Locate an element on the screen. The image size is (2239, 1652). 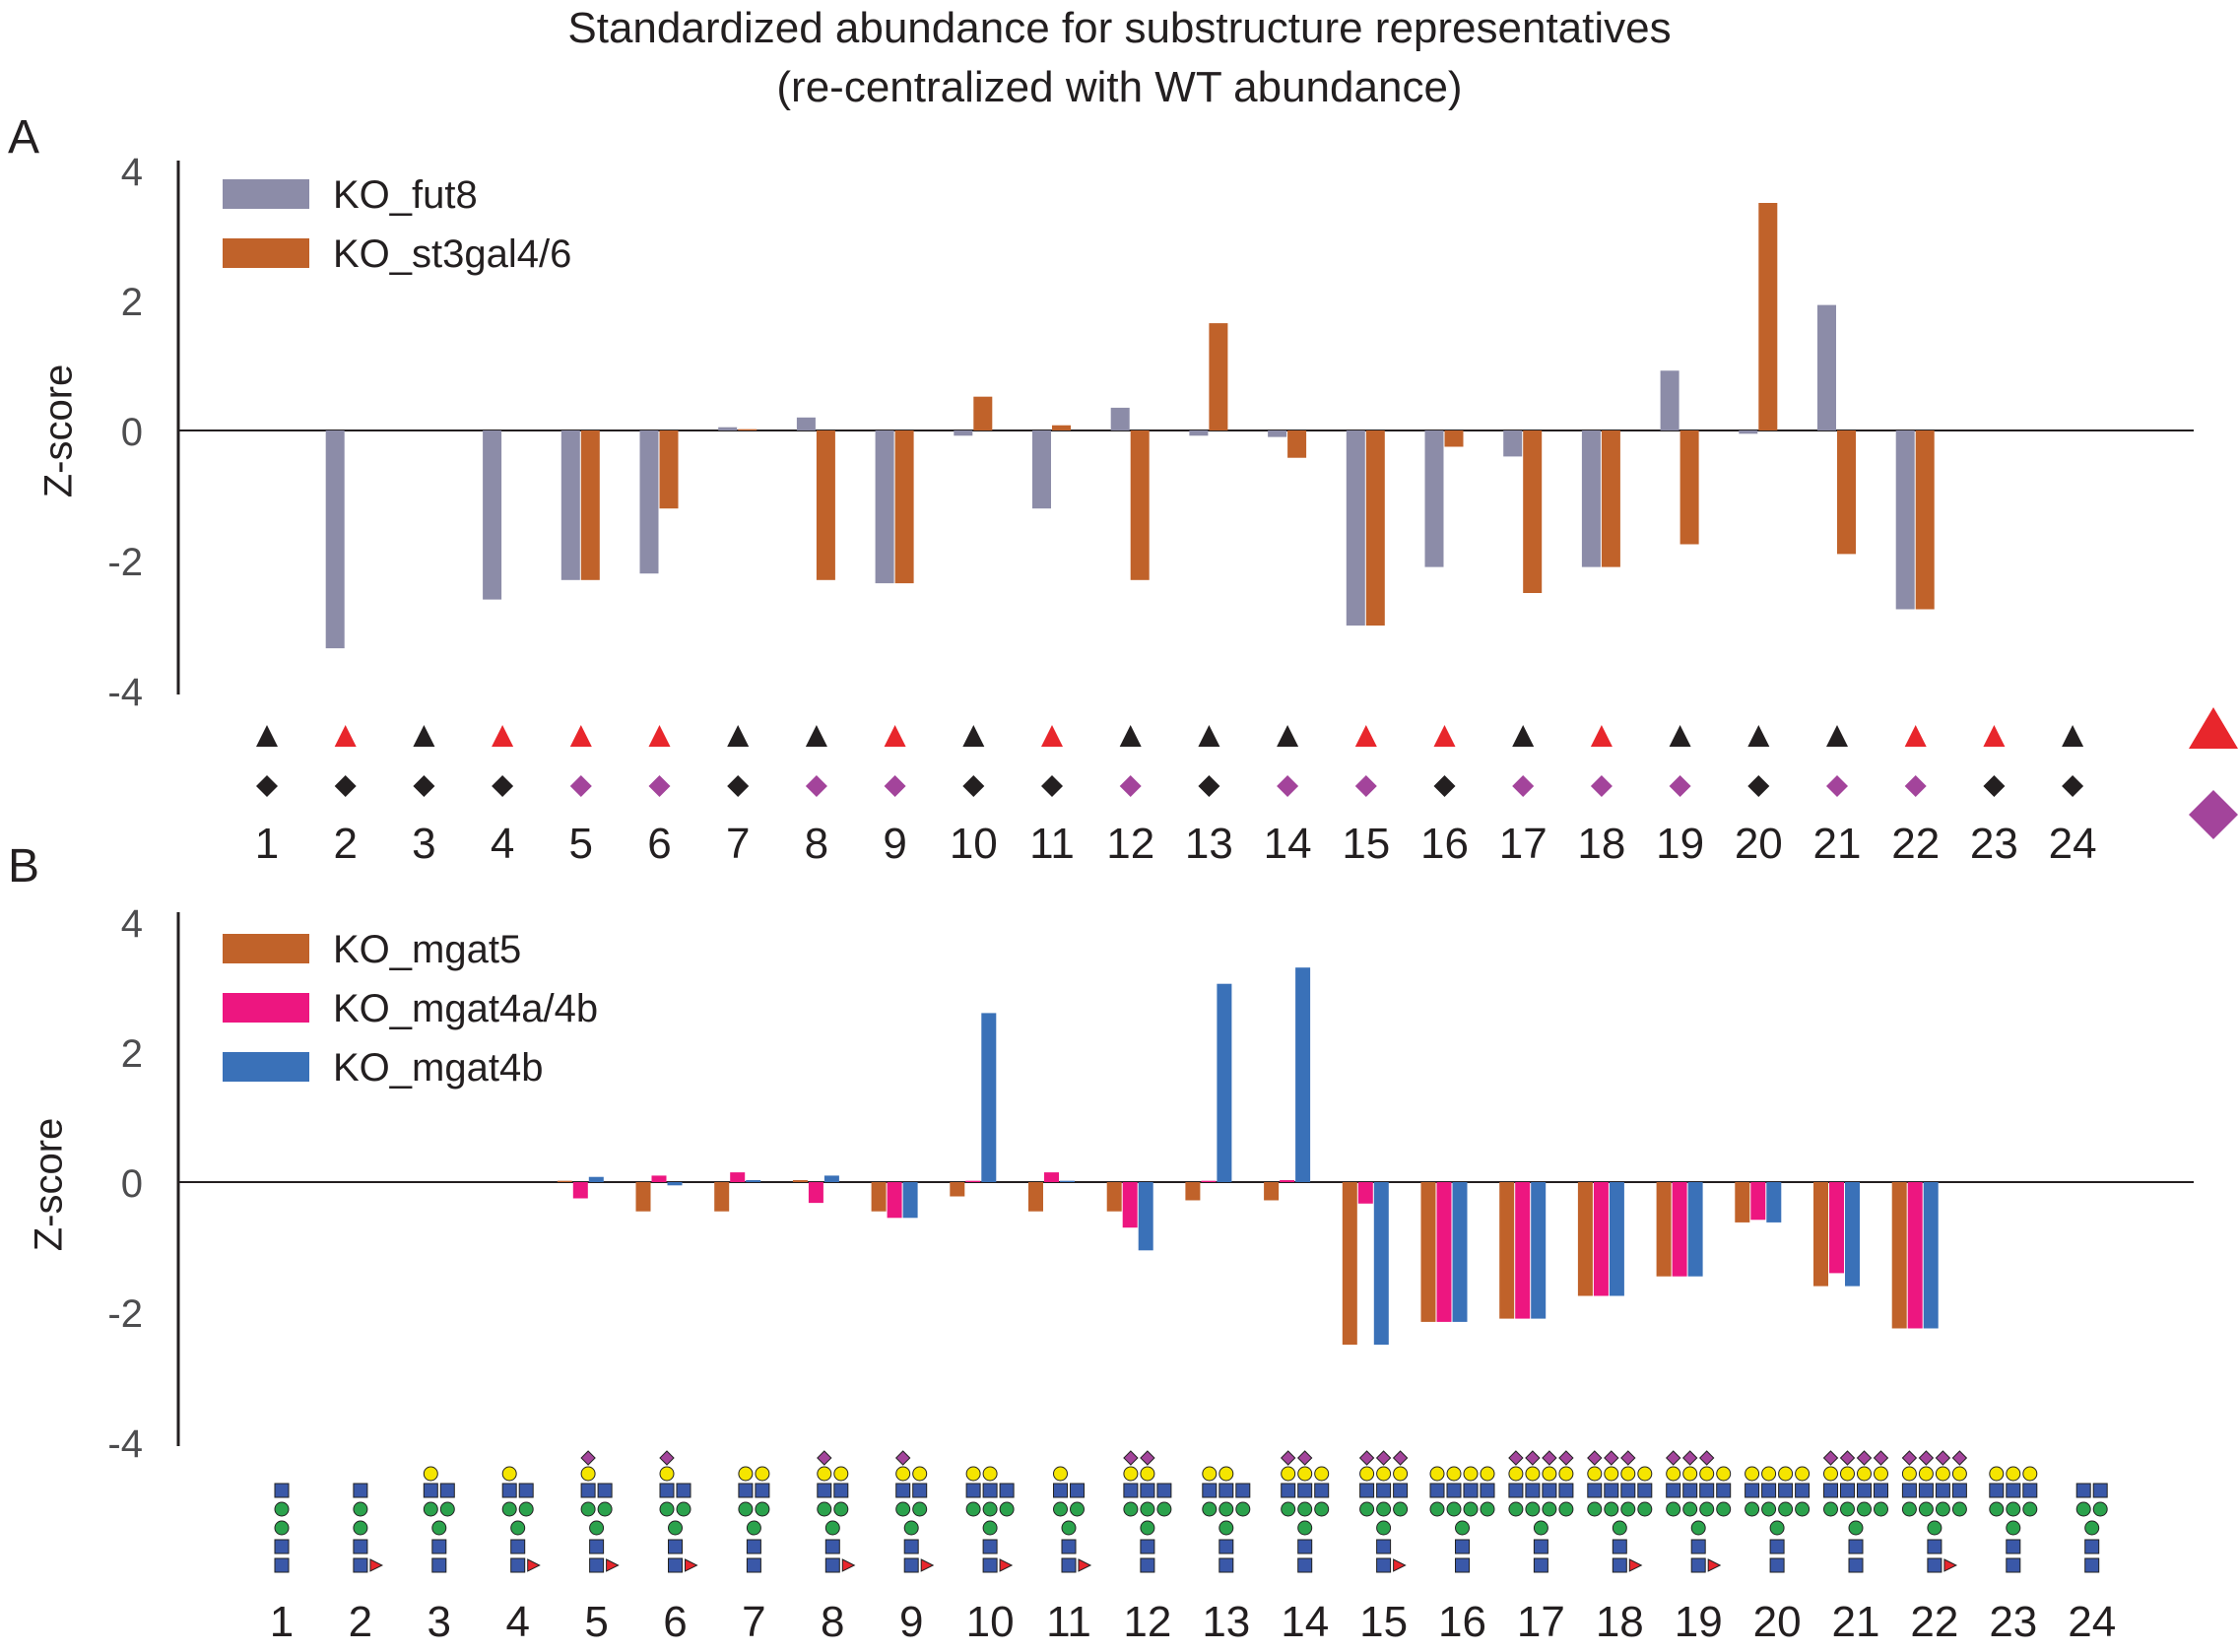
red-triangle-key is located at coordinates (2214, 728).